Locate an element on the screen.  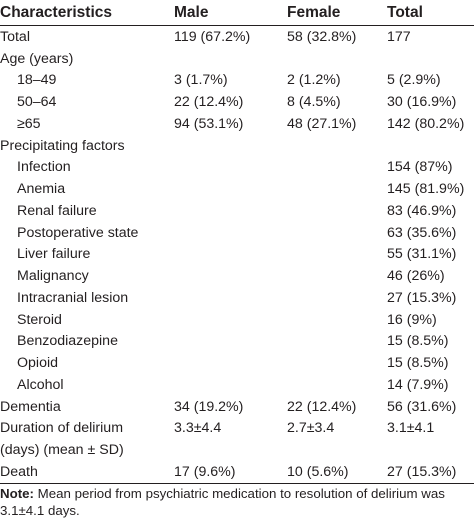
cell-total: 14 (7.9%) is located at coordinates (418, 384).